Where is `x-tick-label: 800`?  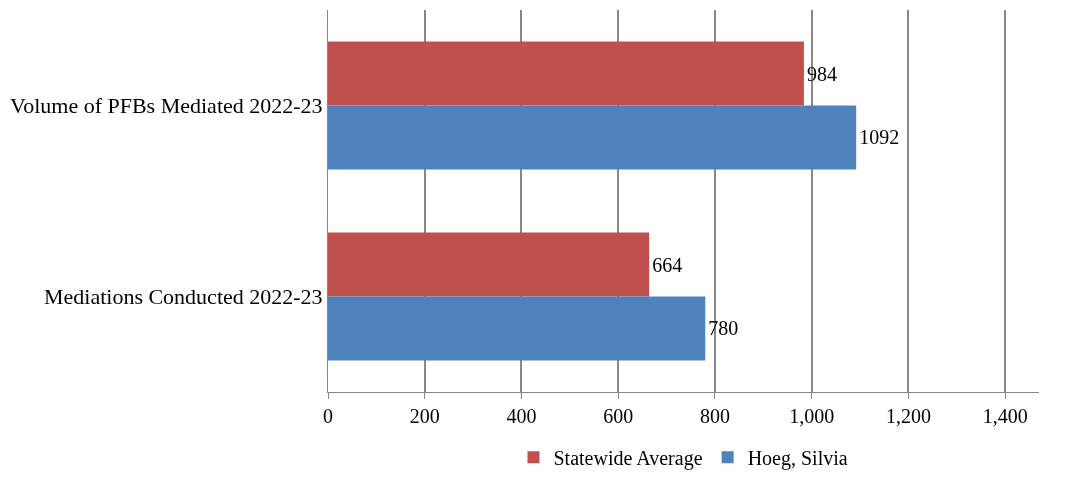 x-tick-label: 800 is located at coordinates (714, 416).